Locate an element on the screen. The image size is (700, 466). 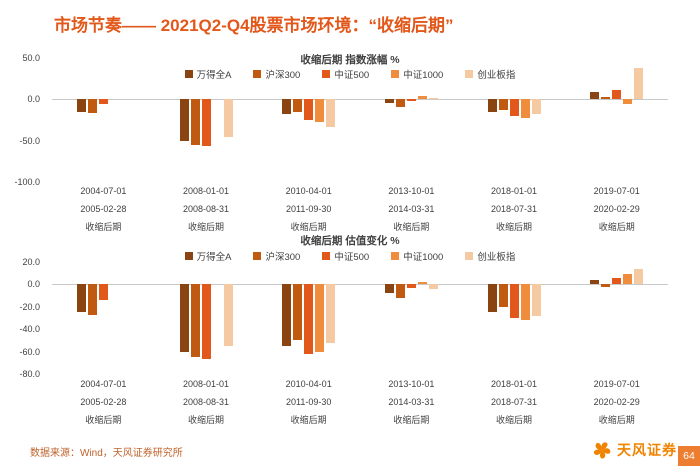
logo-flower-icon is located at coordinates (602, 451).